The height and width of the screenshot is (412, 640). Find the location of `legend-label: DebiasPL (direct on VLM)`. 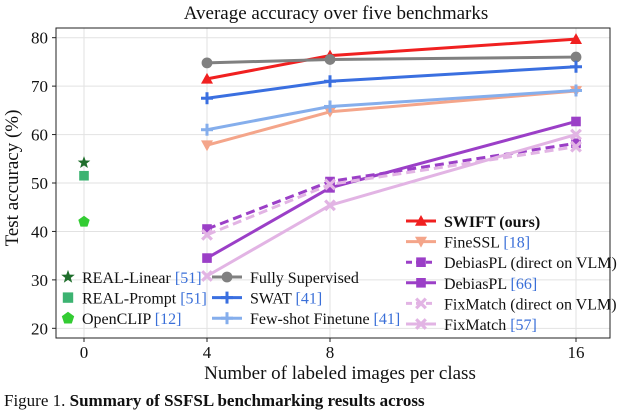

legend-label: DebiasPL (direct on VLM) is located at coordinates (530, 263).